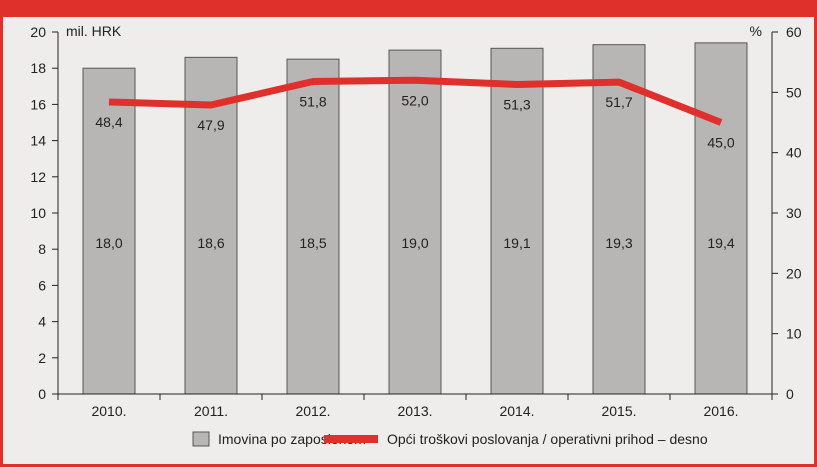 This screenshot has height=467, width=817. Describe the element at coordinates (42, 249) in the screenshot. I see `y-tick-label-left: 8` at that location.